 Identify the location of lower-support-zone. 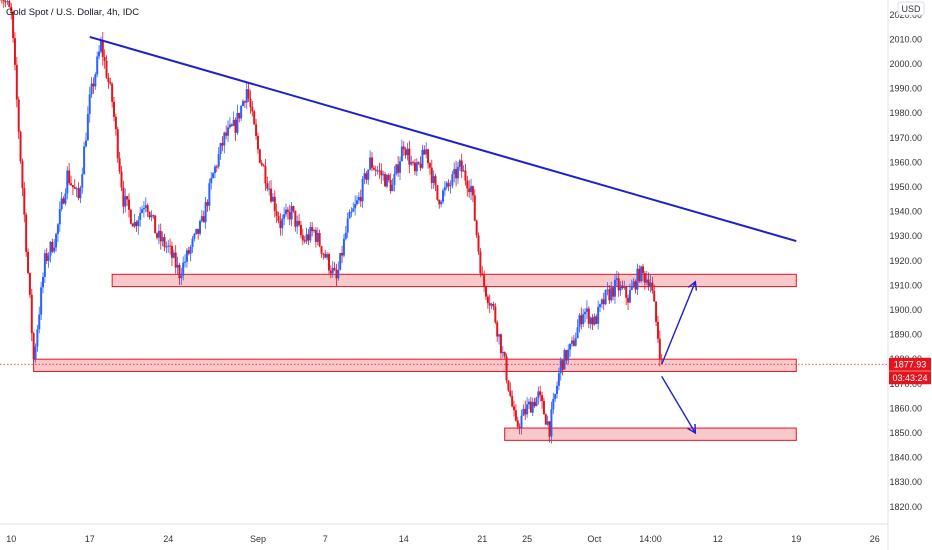
(650, 434).